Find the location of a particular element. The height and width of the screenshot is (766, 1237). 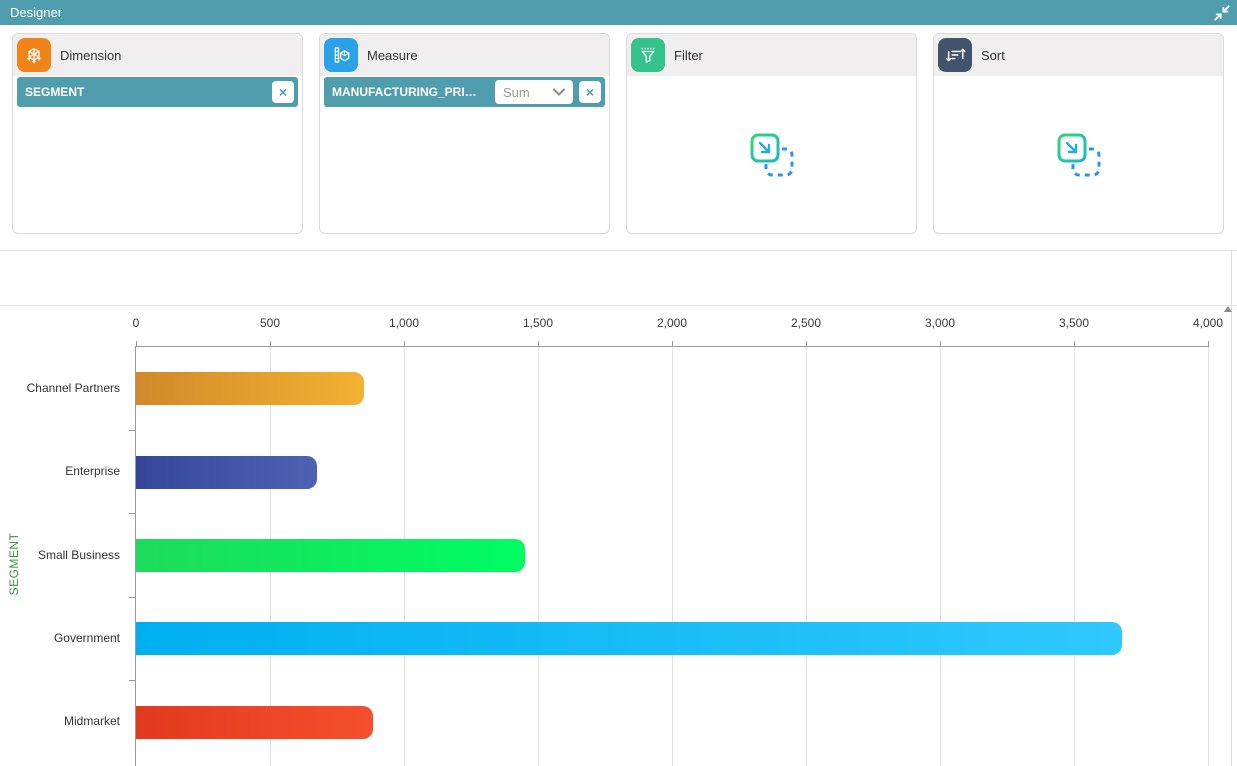

filter-panel: Filter is located at coordinates (771, 133).